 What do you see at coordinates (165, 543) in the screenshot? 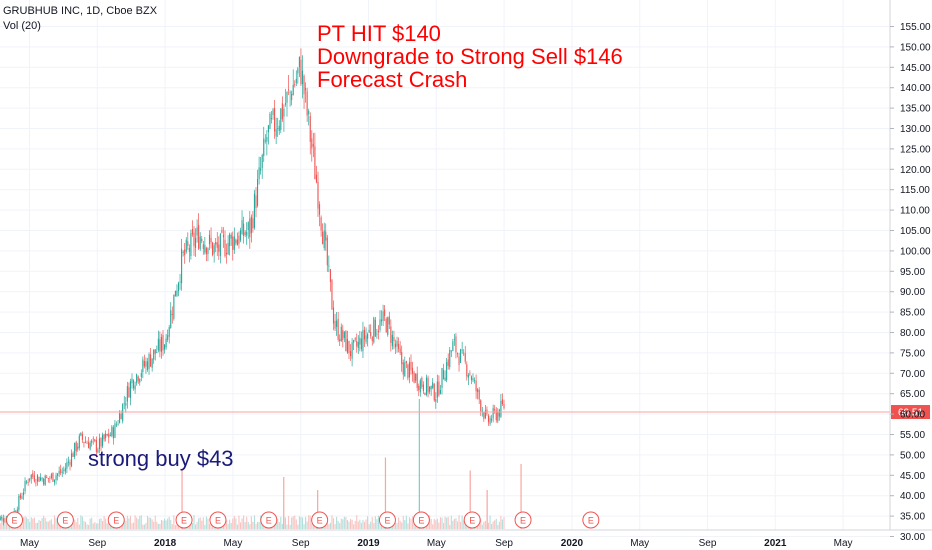
I see `x-tick-label: 2018` at bounding box center [165, 543].